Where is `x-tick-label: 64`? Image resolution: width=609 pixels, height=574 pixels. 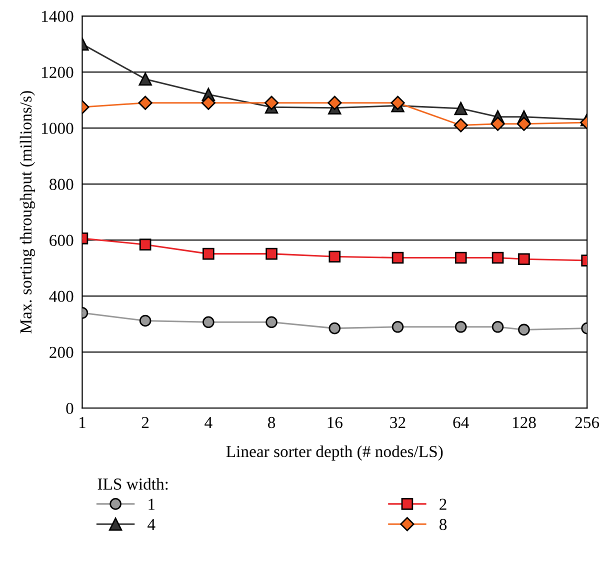 x-tick-label: 64 is located at coordinates (461, 422).